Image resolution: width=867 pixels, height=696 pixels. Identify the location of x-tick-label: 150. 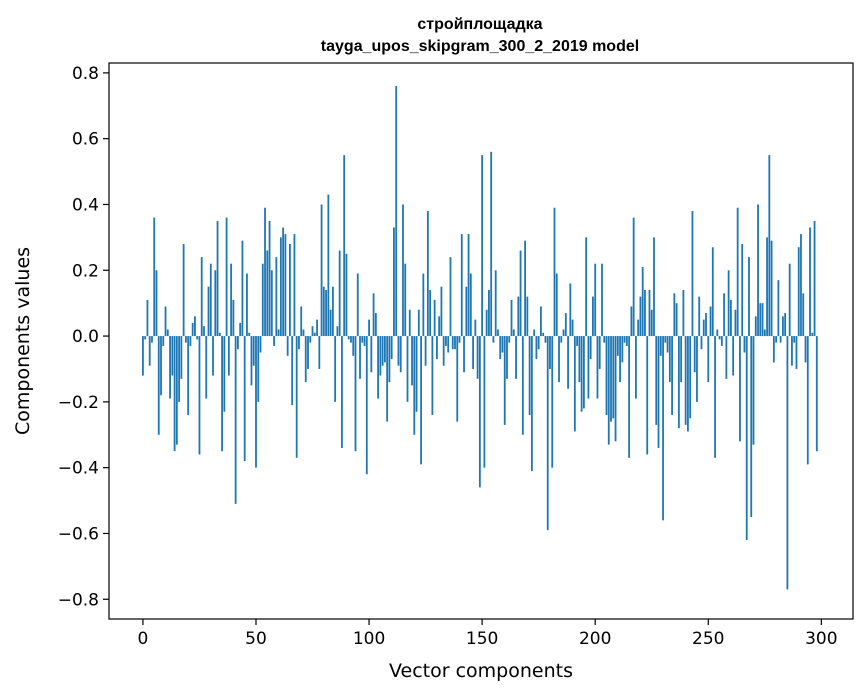
(482, 639).